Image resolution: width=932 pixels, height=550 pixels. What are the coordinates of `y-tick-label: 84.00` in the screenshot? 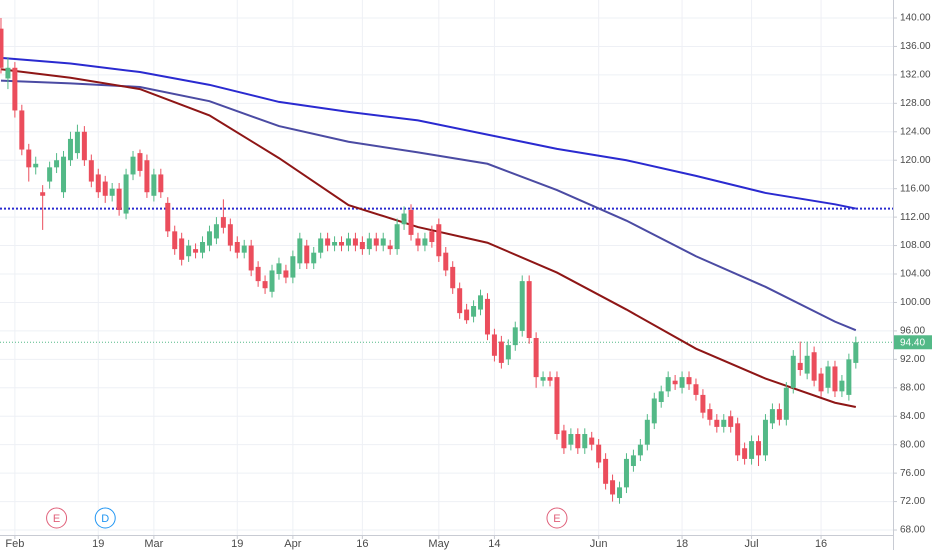 It's located at (912, 416).